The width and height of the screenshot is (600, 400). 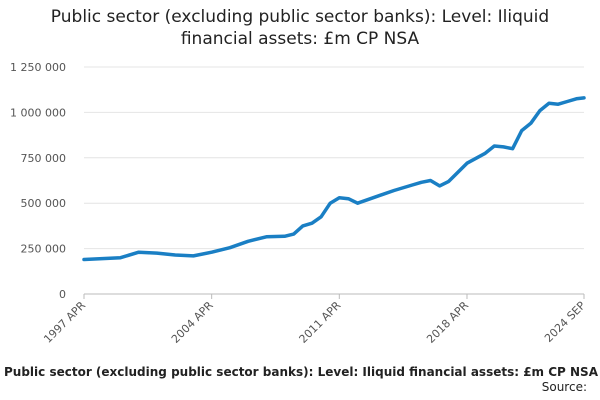 What do you see at coordinates (38, 67) in the screenshot?
I see `y-tick-label: 1 250 000` at bounding box center [38, 67].